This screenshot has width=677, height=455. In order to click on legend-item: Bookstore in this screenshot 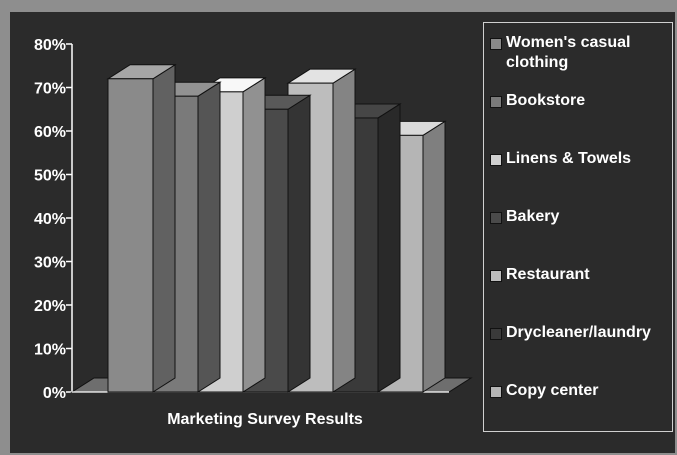, I will do `click(580, 101)`.